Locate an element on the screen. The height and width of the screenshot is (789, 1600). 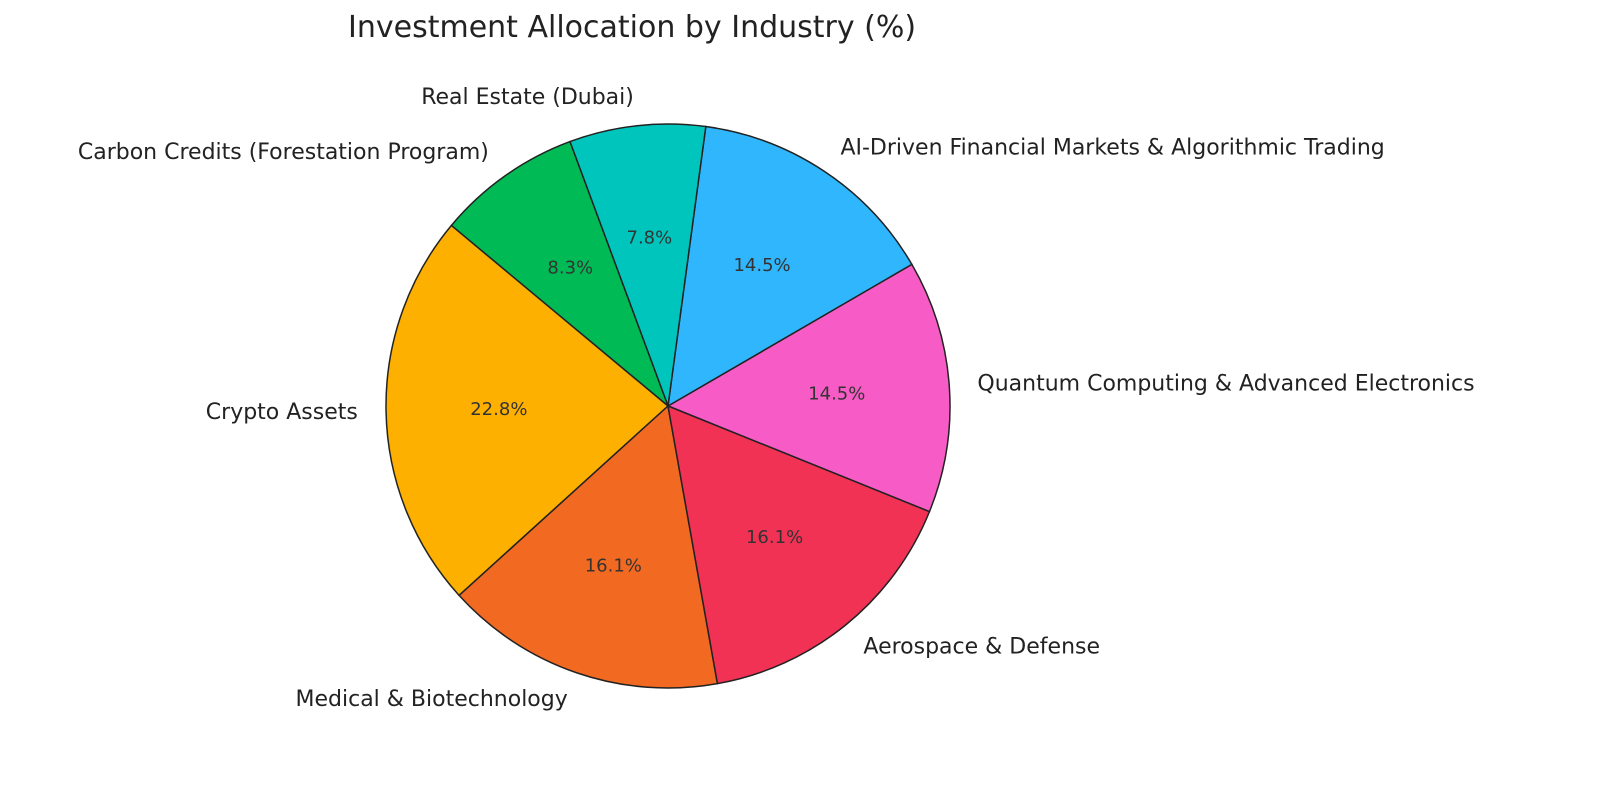
slice-percent-label: 8.3% is located at coordinates (570, 267).